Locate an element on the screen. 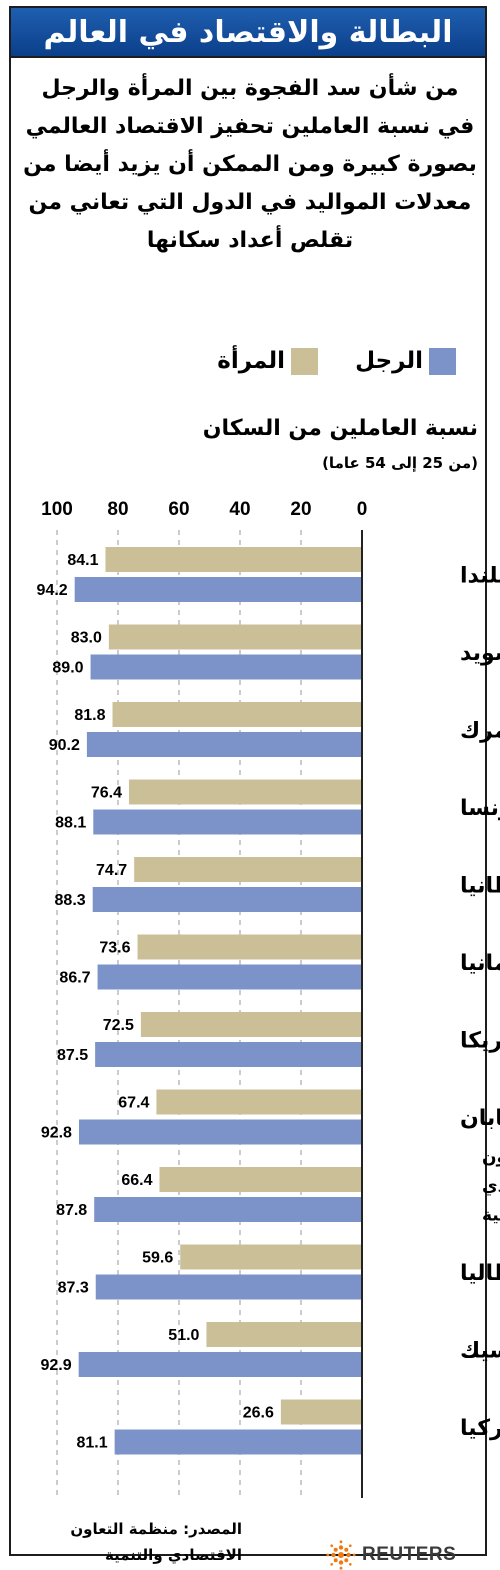  value-label-men: 89.0 is located at coordinates (67, 668).